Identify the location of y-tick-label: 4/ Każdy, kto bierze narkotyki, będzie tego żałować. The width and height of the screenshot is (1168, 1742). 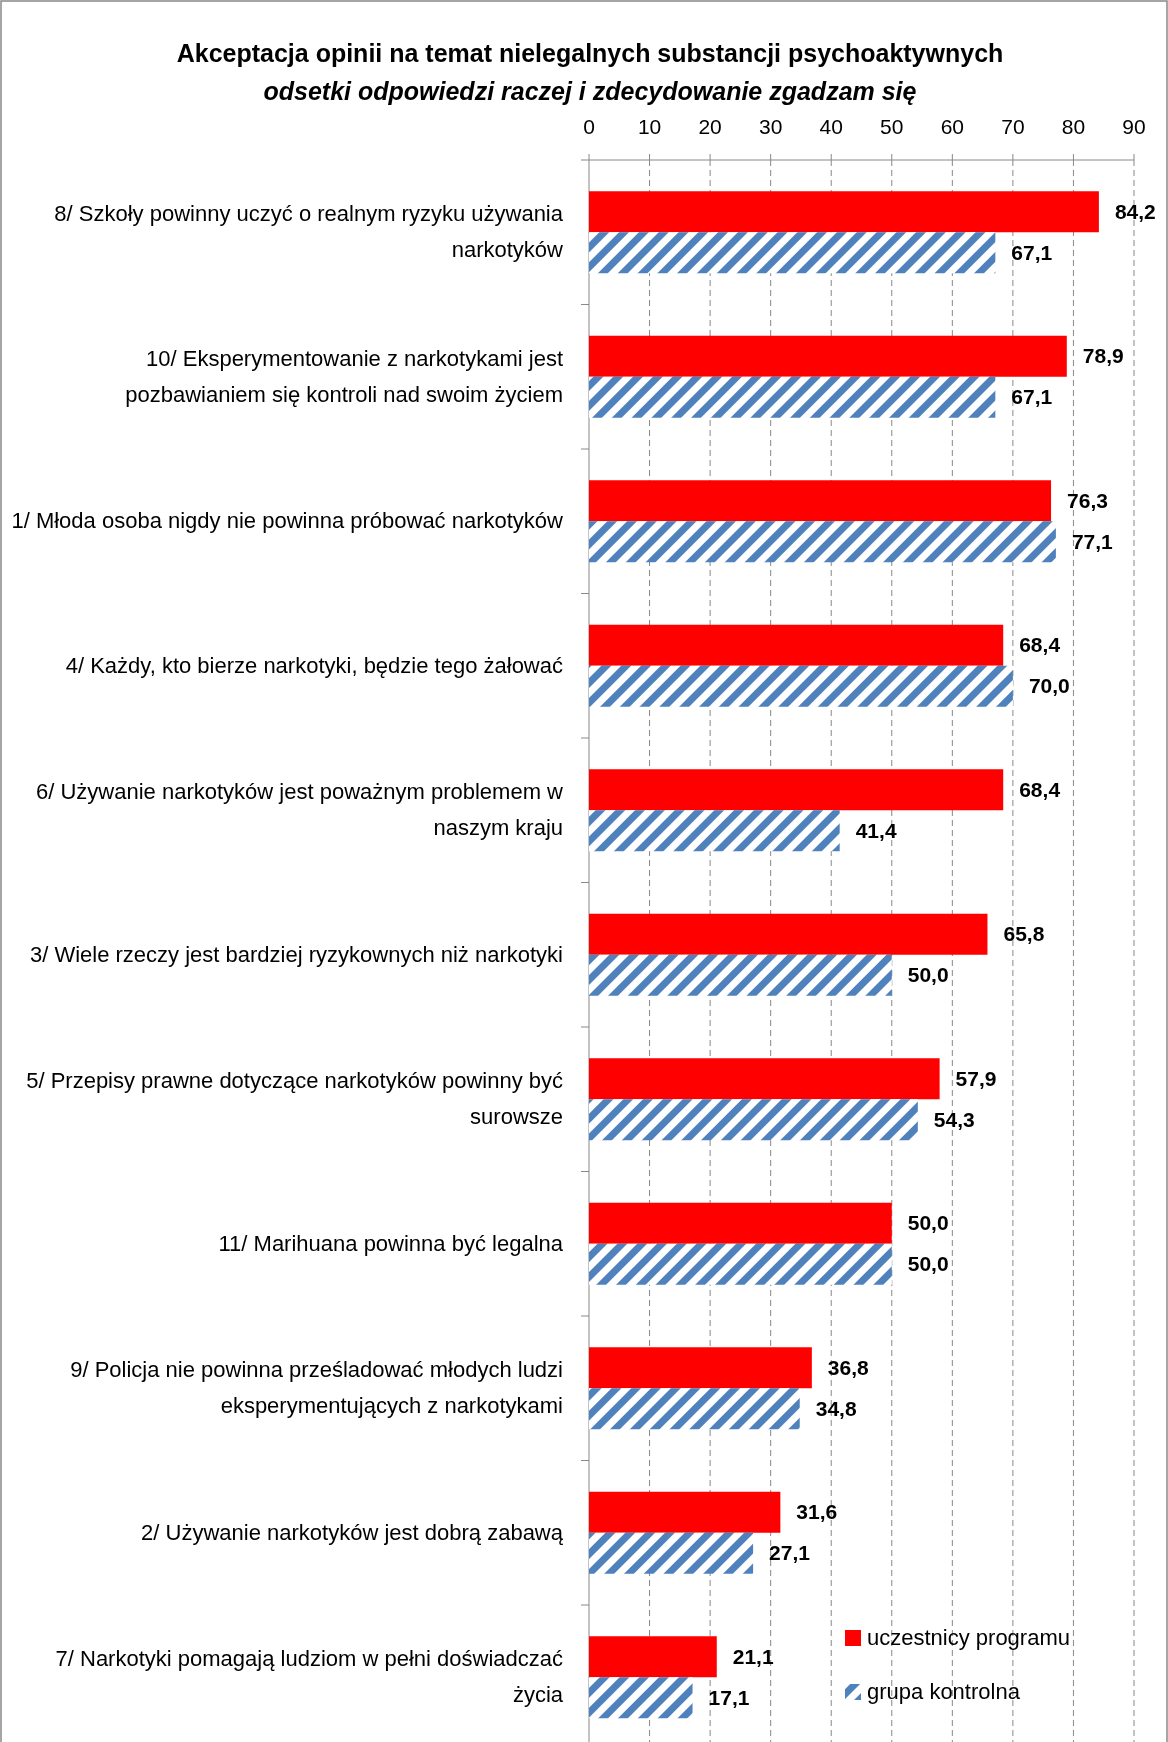
(314, 665).